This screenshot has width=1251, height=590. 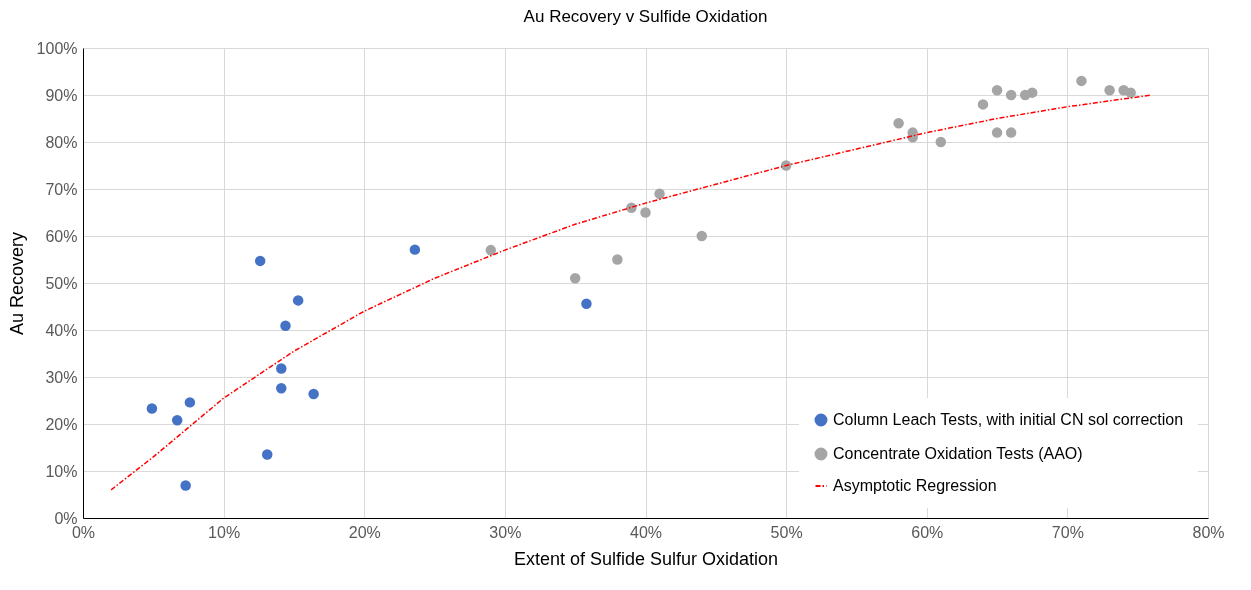 What do you see at coordinates (786, 532) in the screenshot?
I see `x-tick-label: 50%` at bounding box center [786, 532].